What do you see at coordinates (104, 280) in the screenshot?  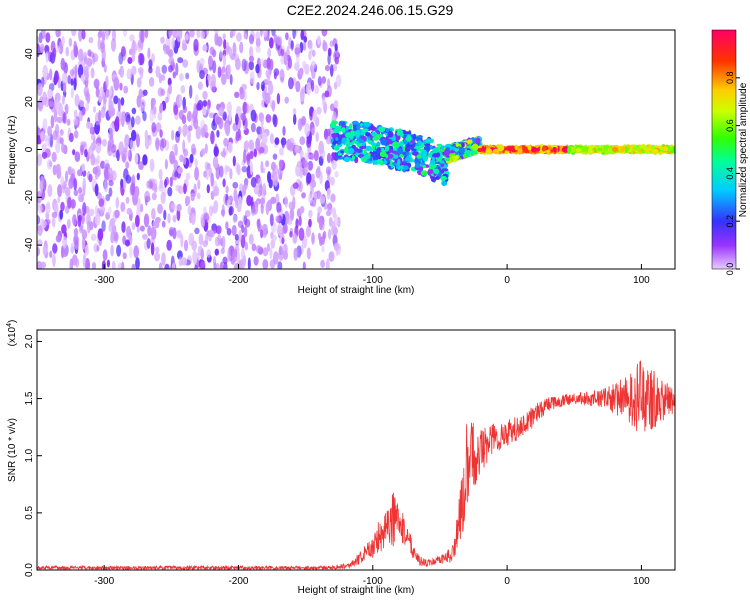 I see `x-tick-label: -300` at bounding box center [104, 280].